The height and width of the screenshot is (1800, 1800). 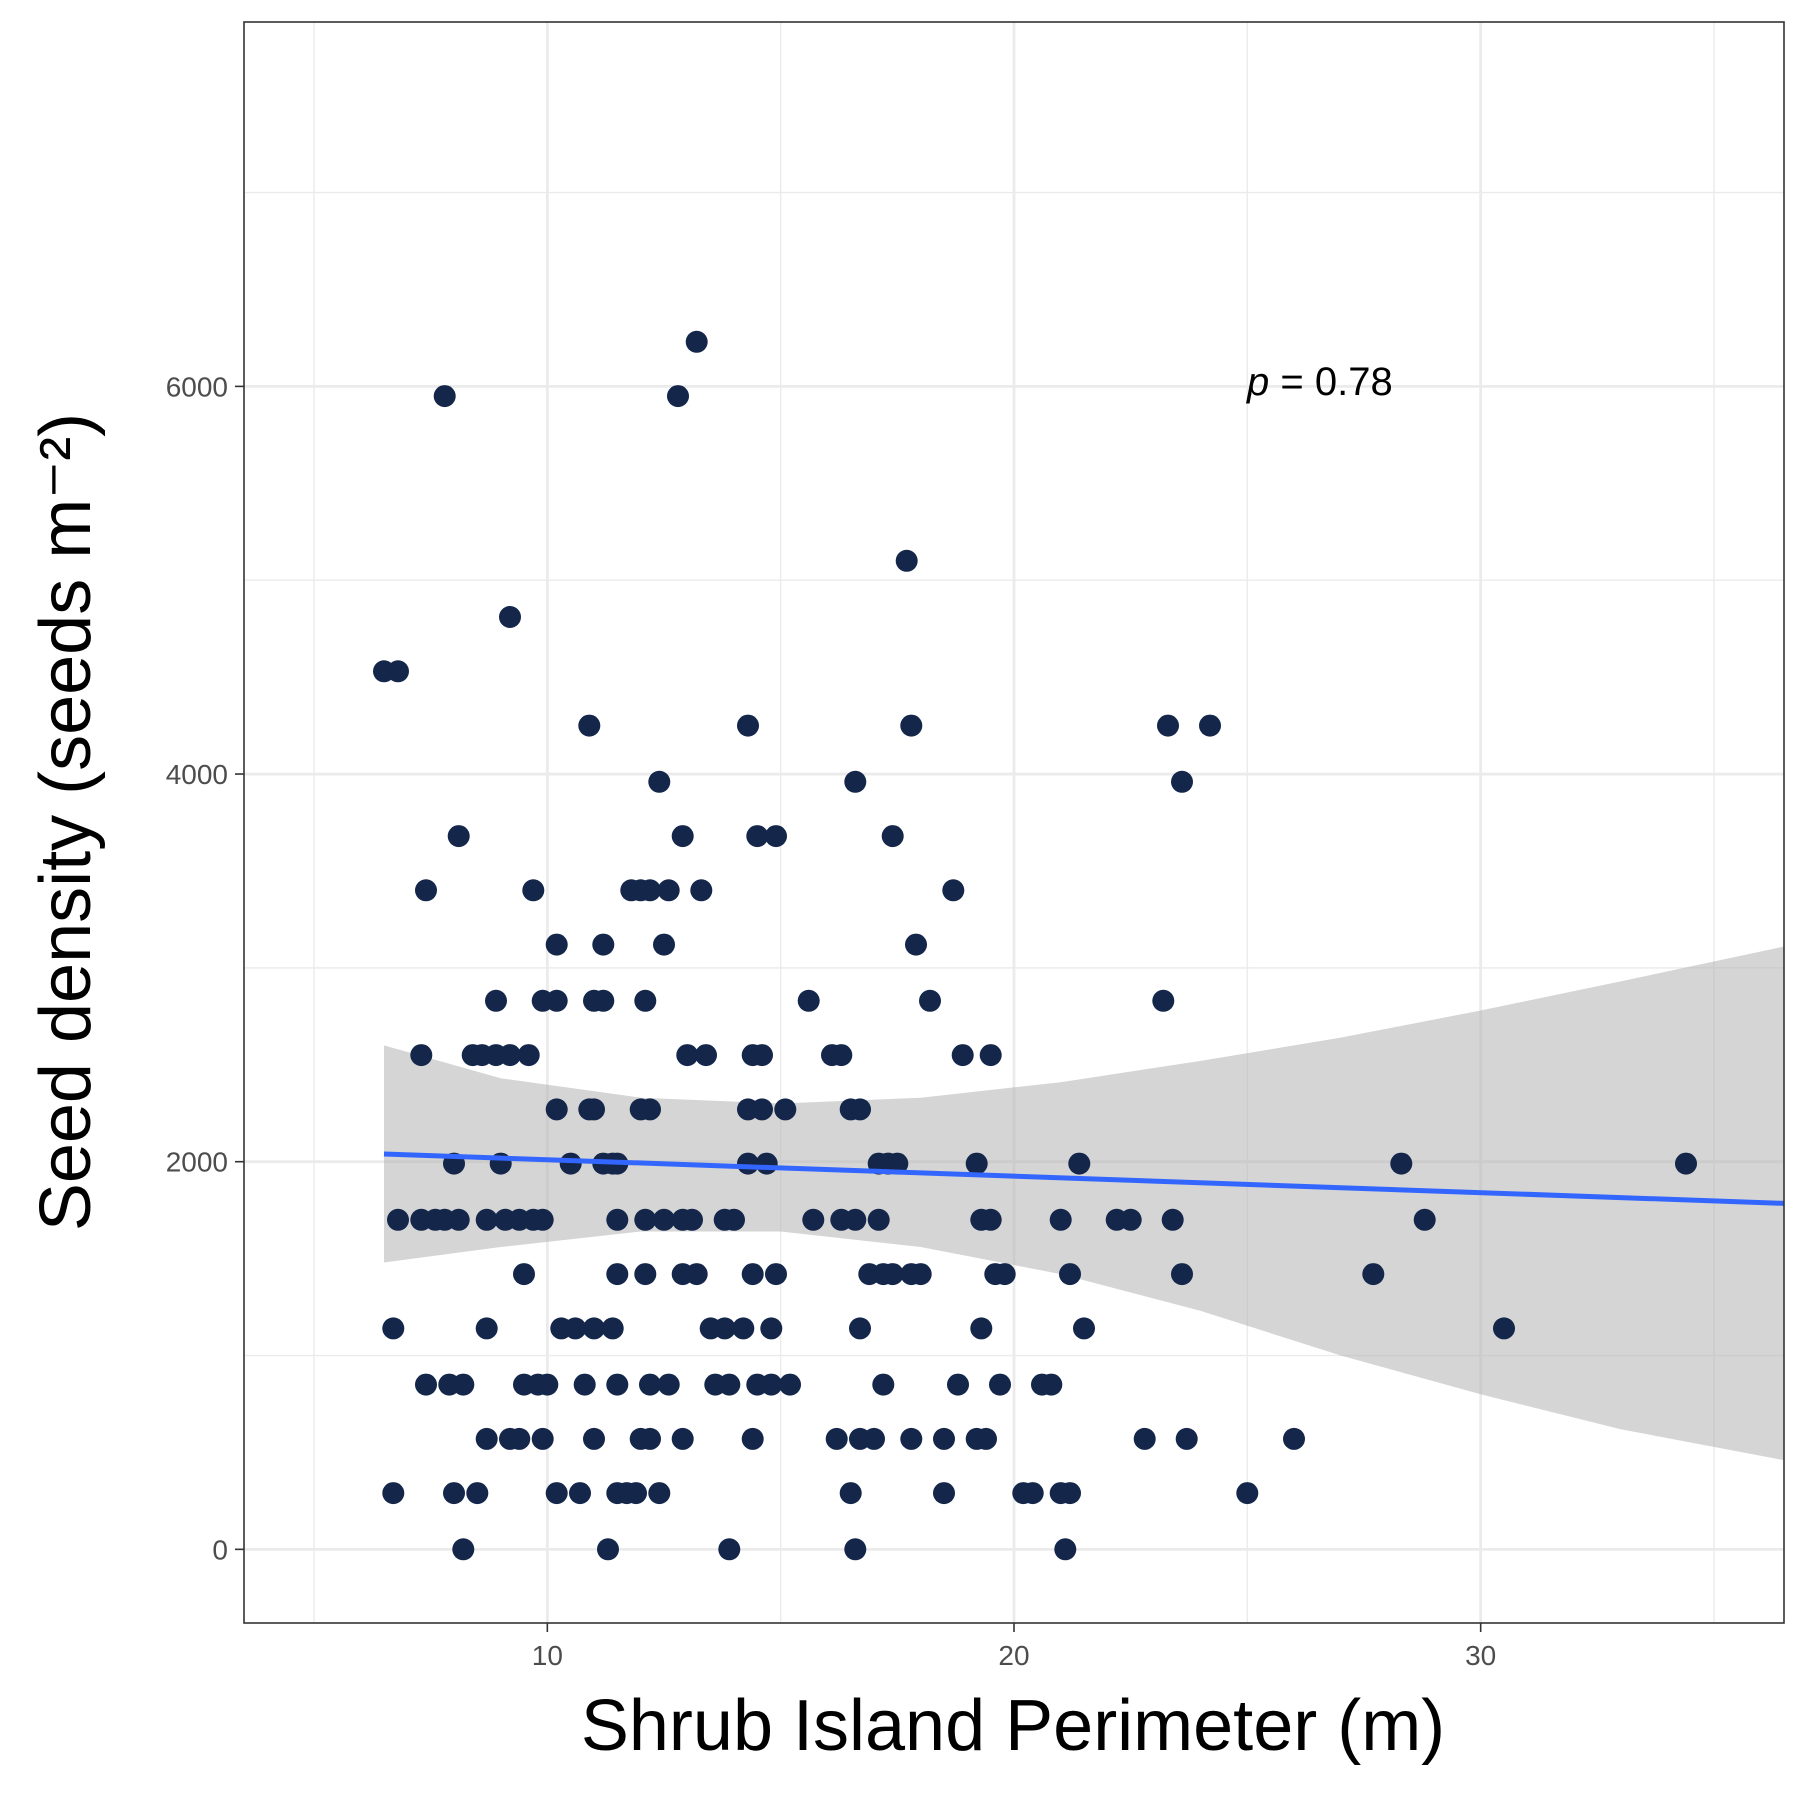 I want to click on x-tick-label: 20, so click(x=1013, y=1655).